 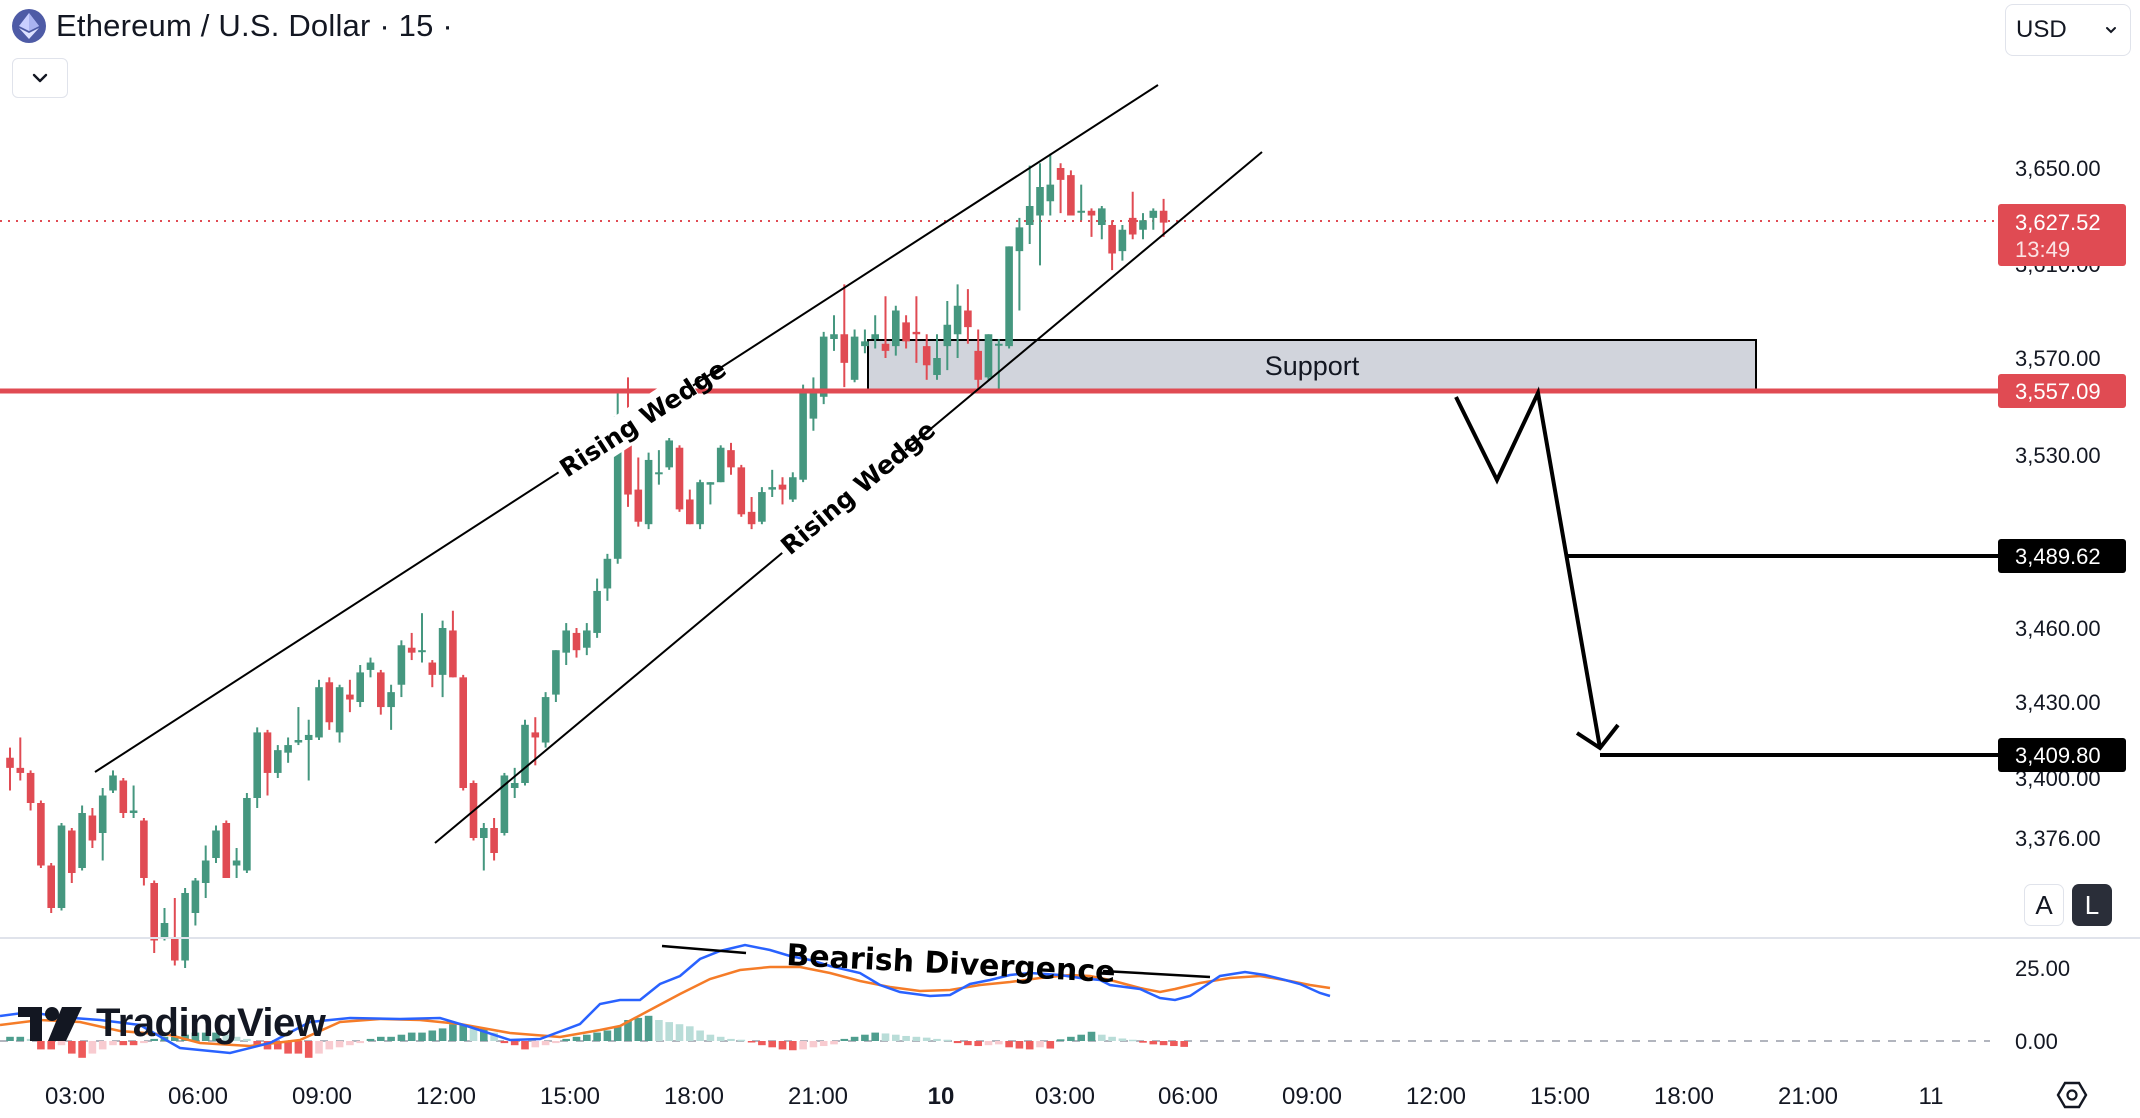 What do you see at coordinates (818, 1096) in the screenshot?
I see `time-tick: 21:00` at bounding box center [818, 1096].